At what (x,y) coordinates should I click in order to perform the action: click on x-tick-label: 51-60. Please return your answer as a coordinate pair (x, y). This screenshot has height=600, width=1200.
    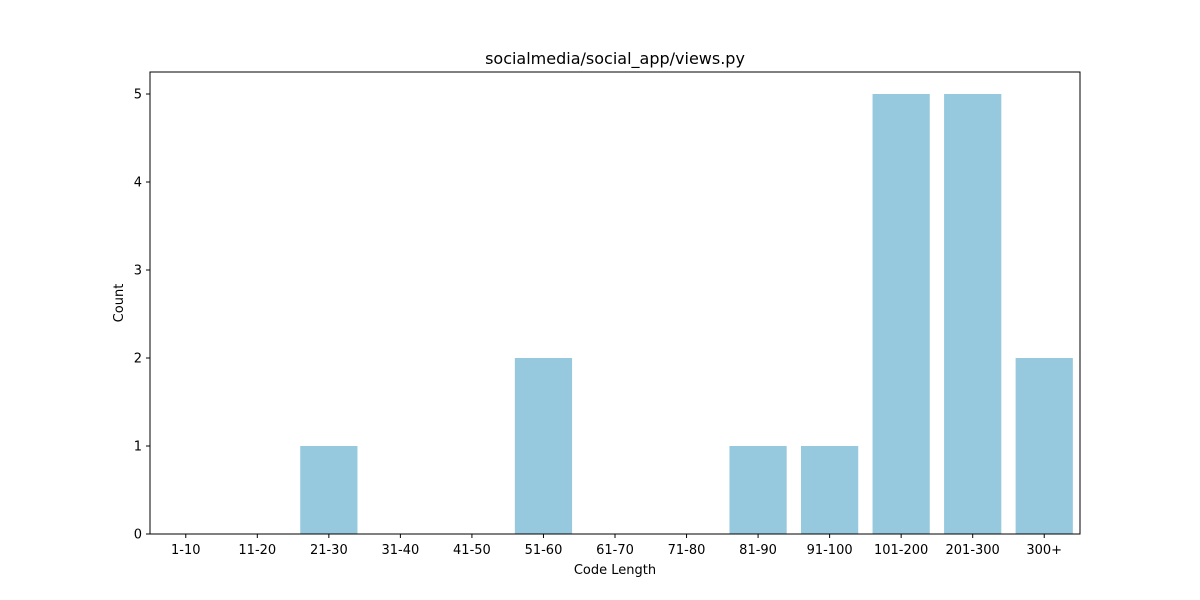
    Looking at the image, I should click on (544, 550).